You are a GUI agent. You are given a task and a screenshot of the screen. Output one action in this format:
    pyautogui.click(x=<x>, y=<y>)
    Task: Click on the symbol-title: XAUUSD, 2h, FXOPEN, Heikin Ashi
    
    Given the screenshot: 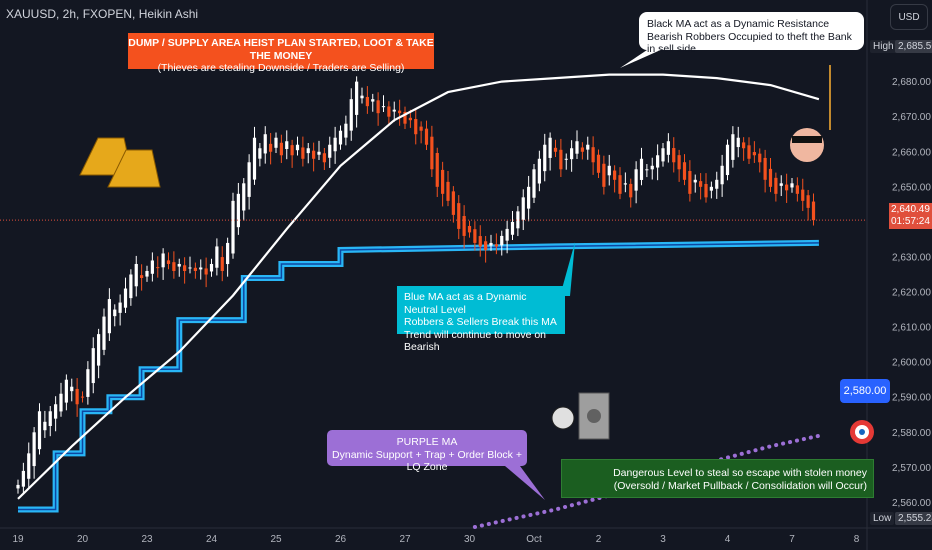 What is the action you would take?
    pyautogui.click(x=102, y=14)
    